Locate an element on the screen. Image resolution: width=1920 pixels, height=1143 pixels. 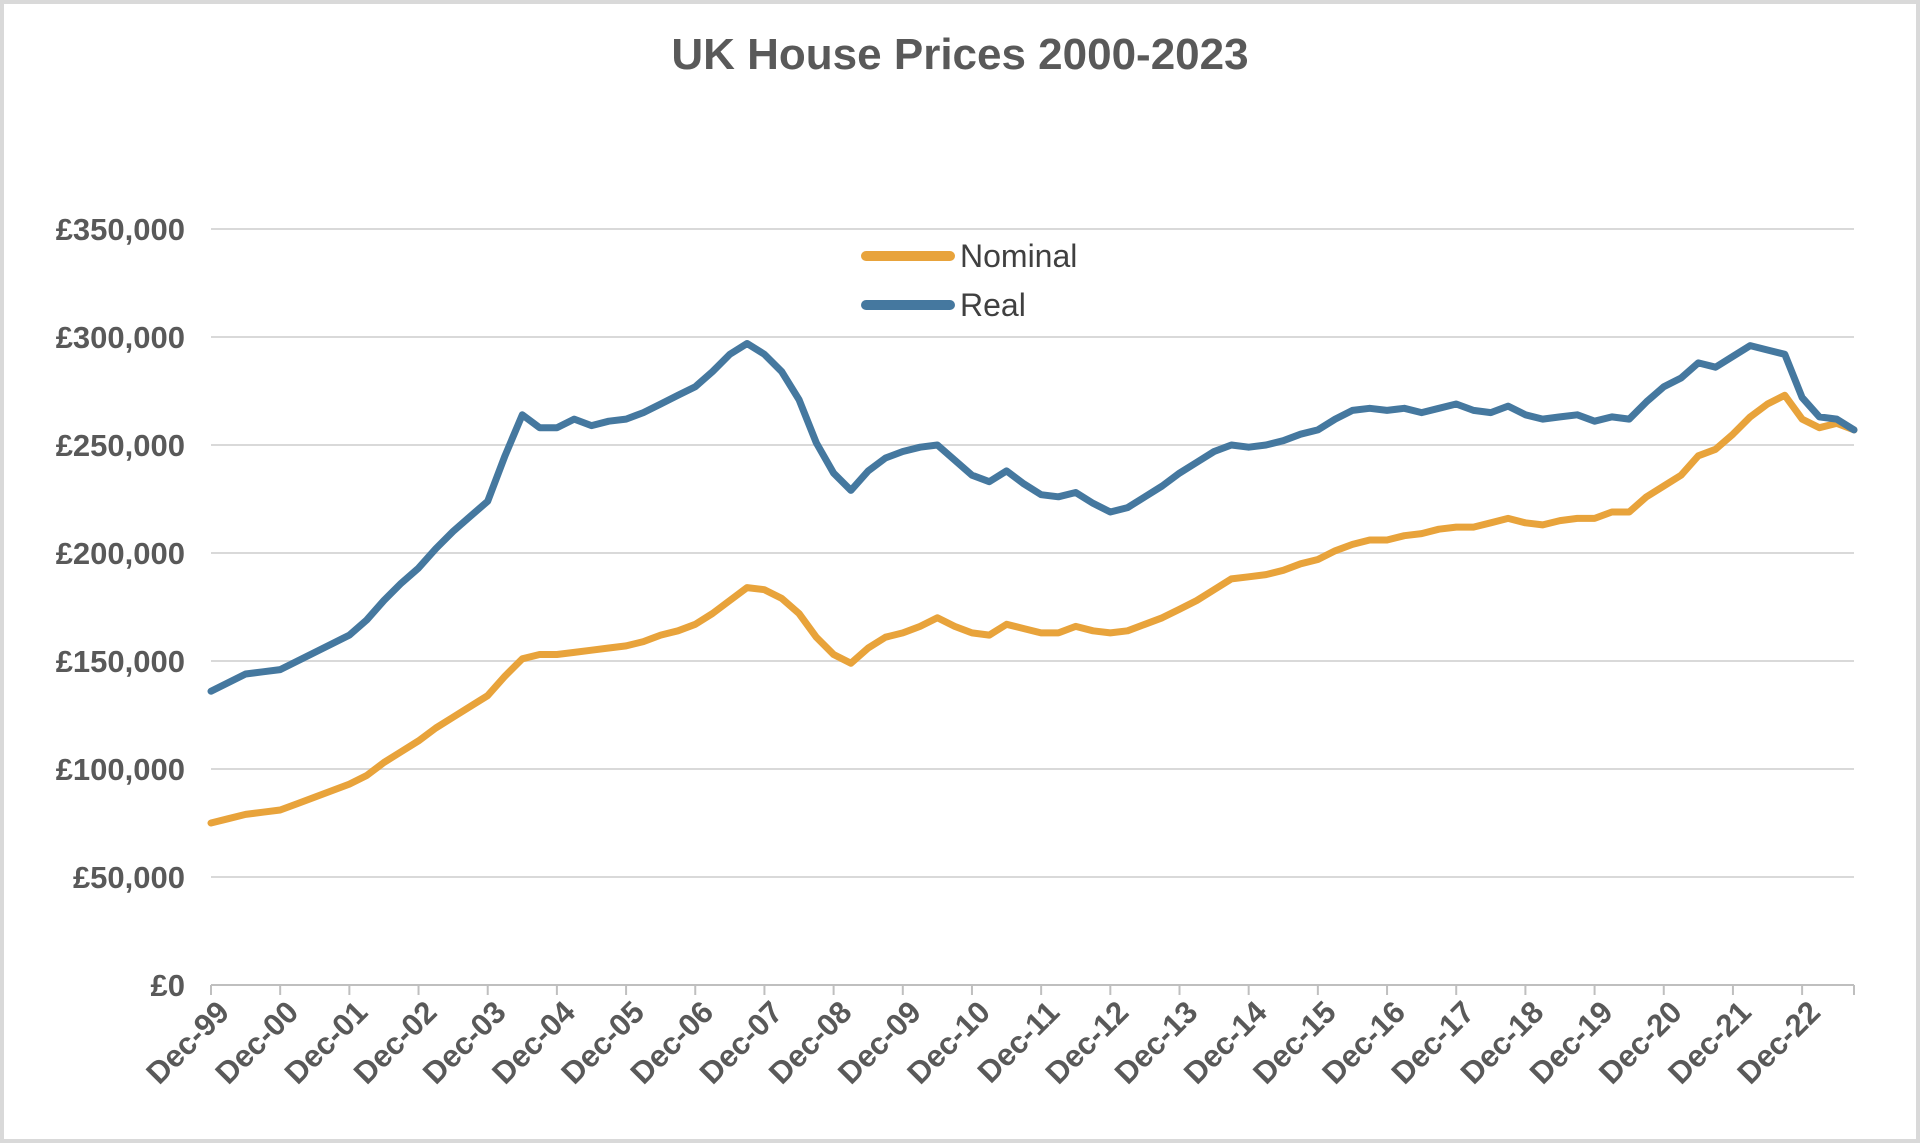
y-tick-label: £350,000 is located at coordinates (120, 229).